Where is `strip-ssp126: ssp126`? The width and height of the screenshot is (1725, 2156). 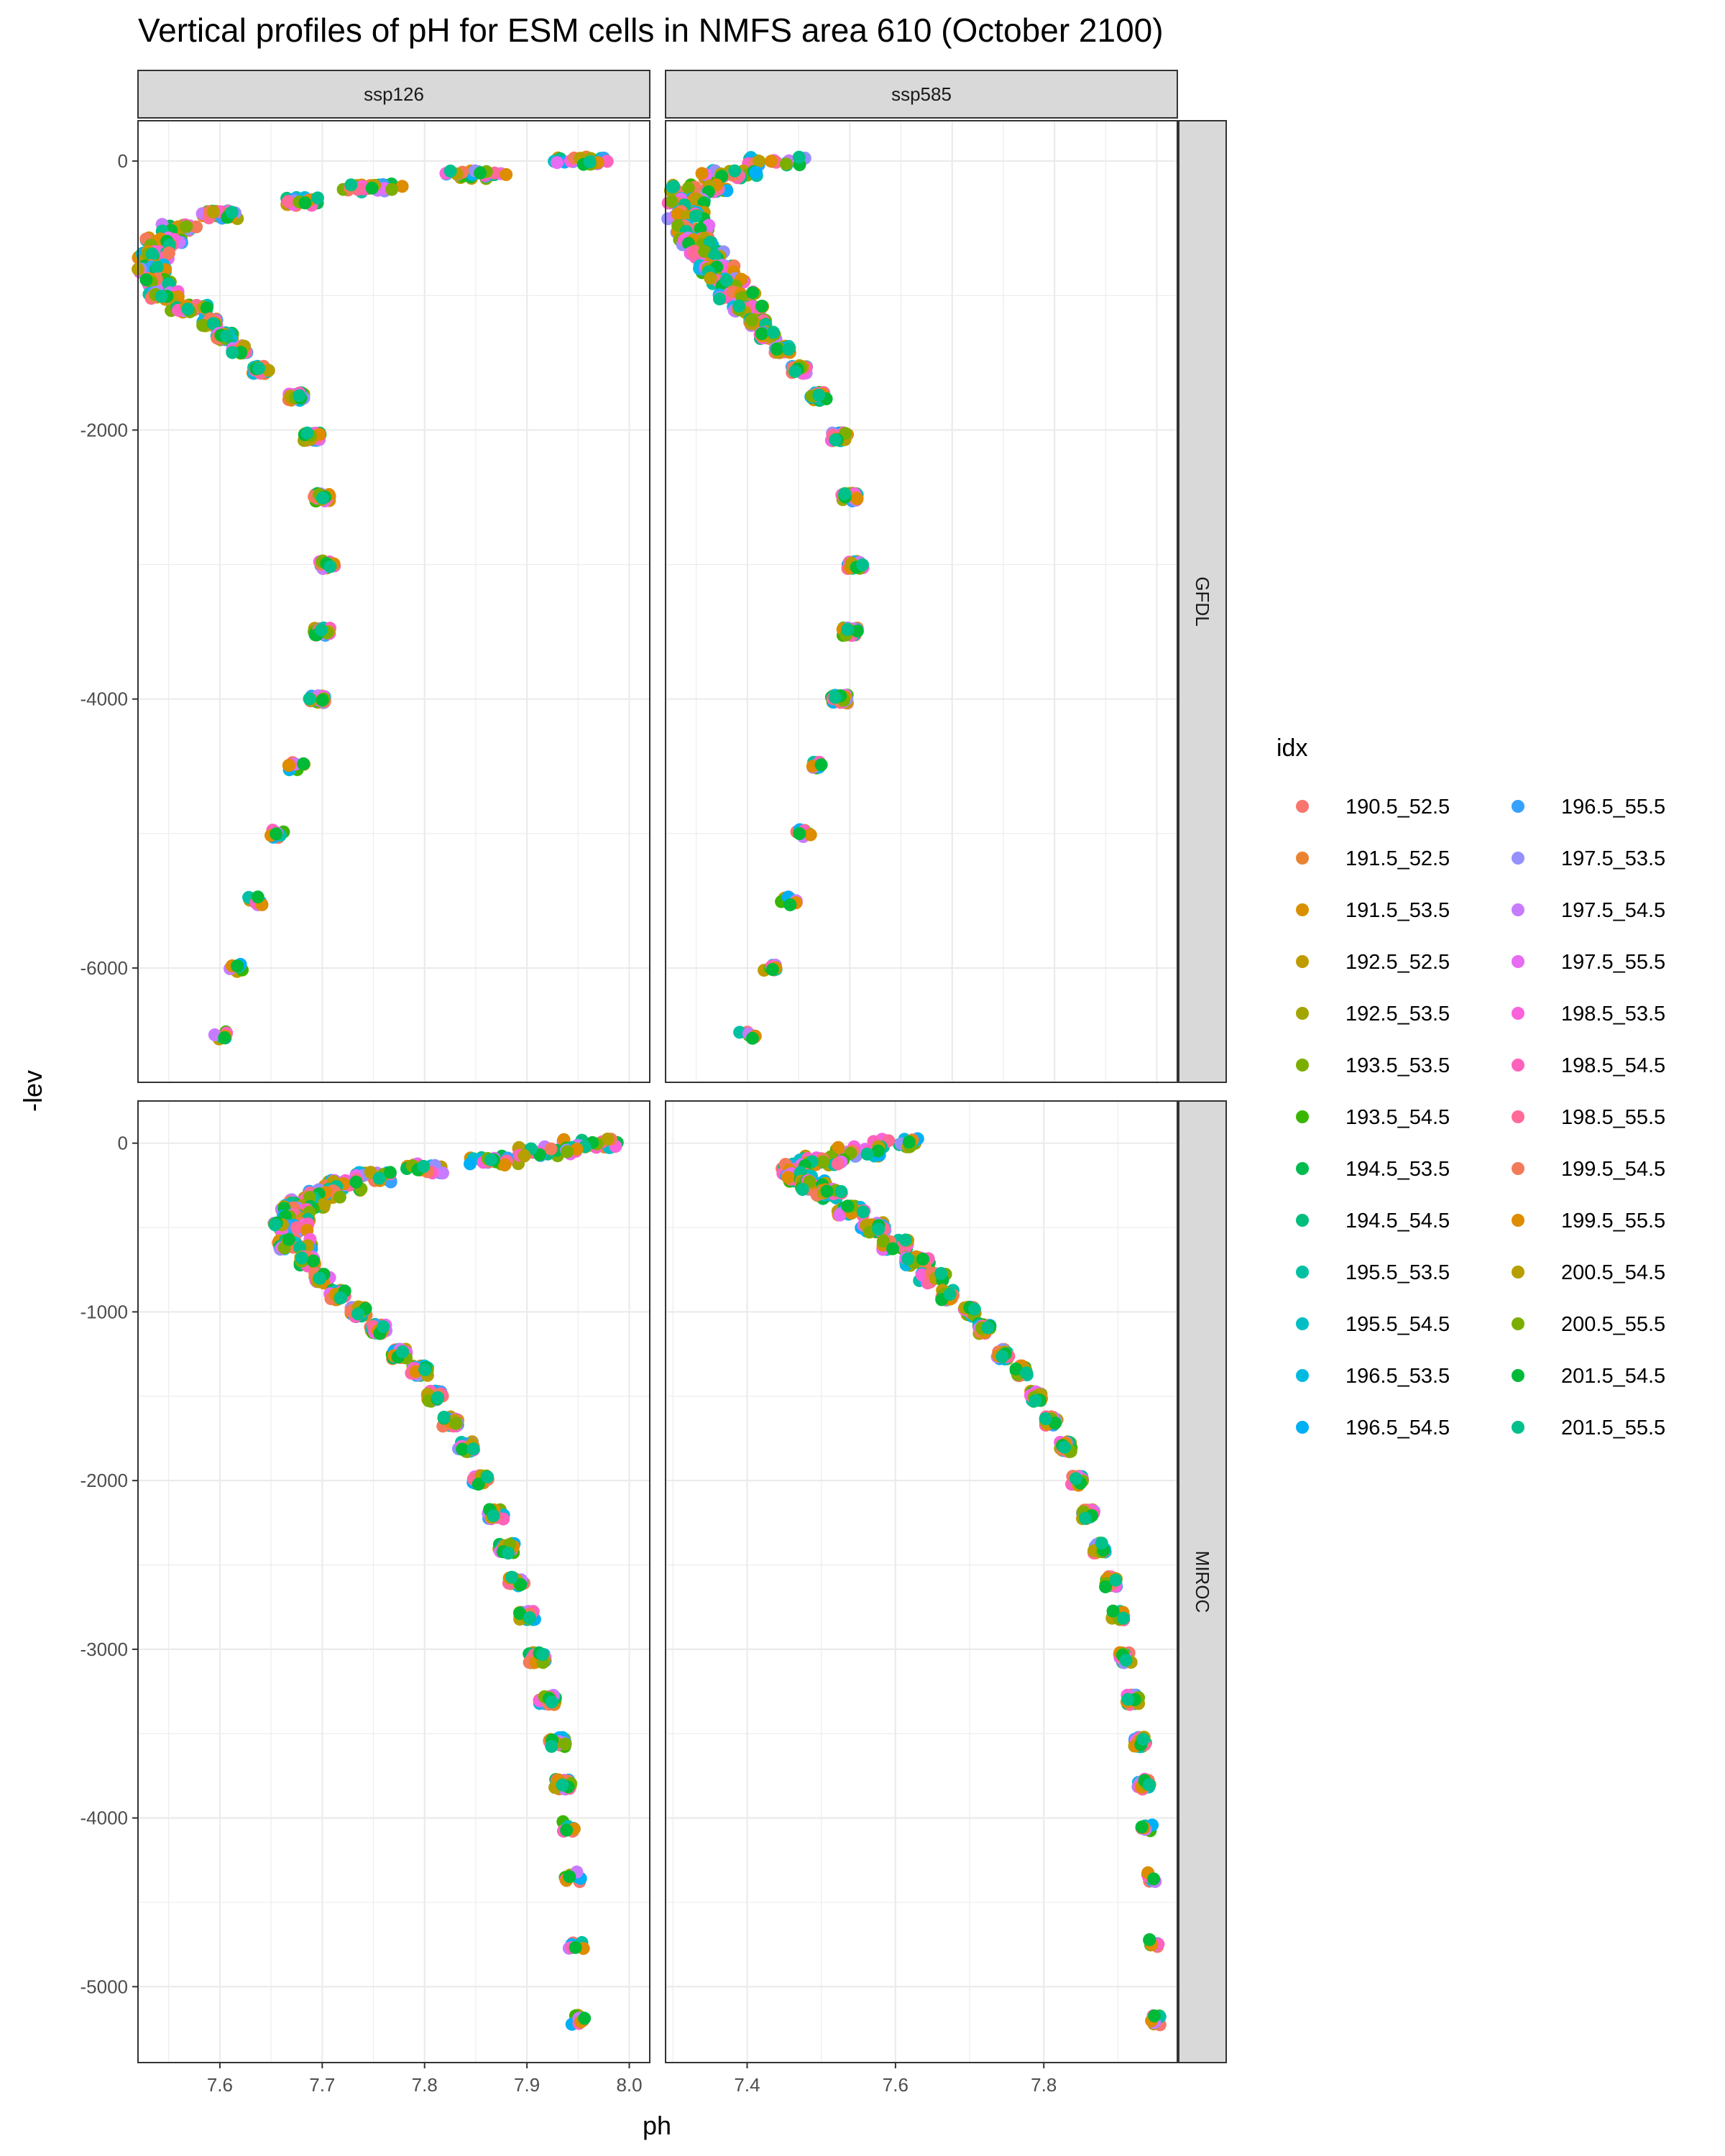 strip-ssp126: ssp126 is located at coordinates (393, 94).